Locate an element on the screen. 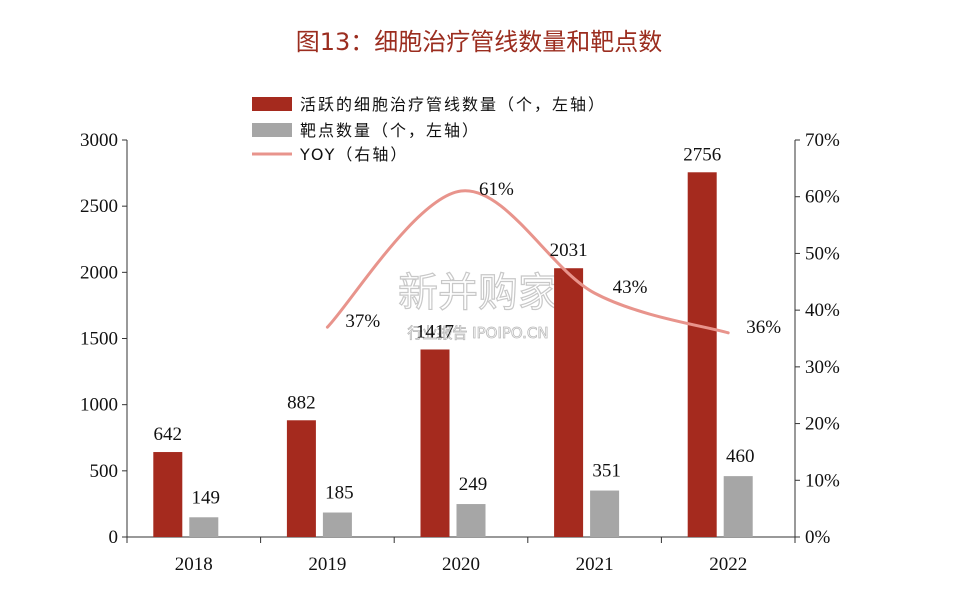 This screenshot has width=958, height=602. left-tick-label: 1000 is located at coordinates (99, 405).